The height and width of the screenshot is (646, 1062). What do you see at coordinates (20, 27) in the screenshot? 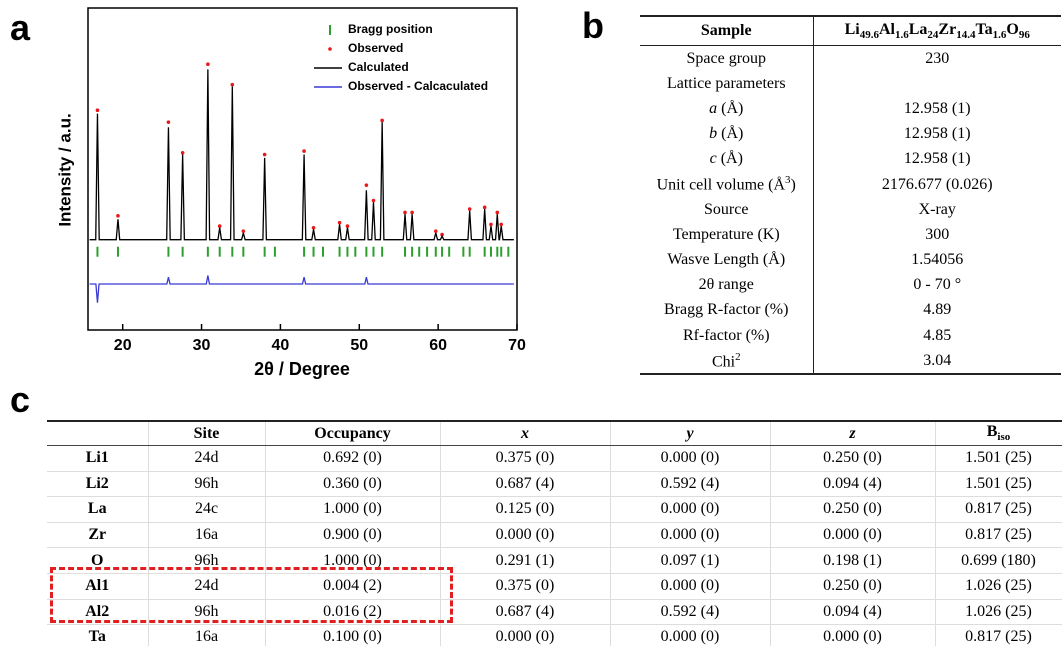
I see `panel-label: a` at bounding box center [20, 27].